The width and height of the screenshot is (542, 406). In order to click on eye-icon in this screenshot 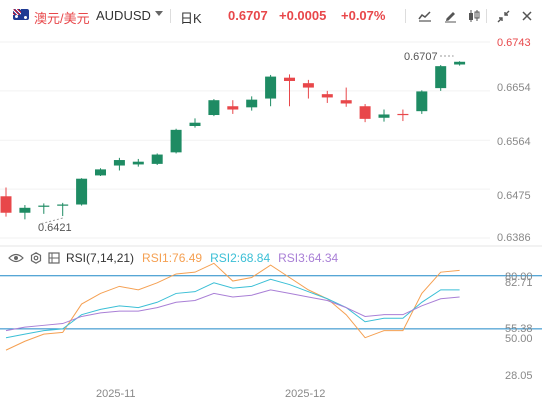, I will do `click(16, 258)`.